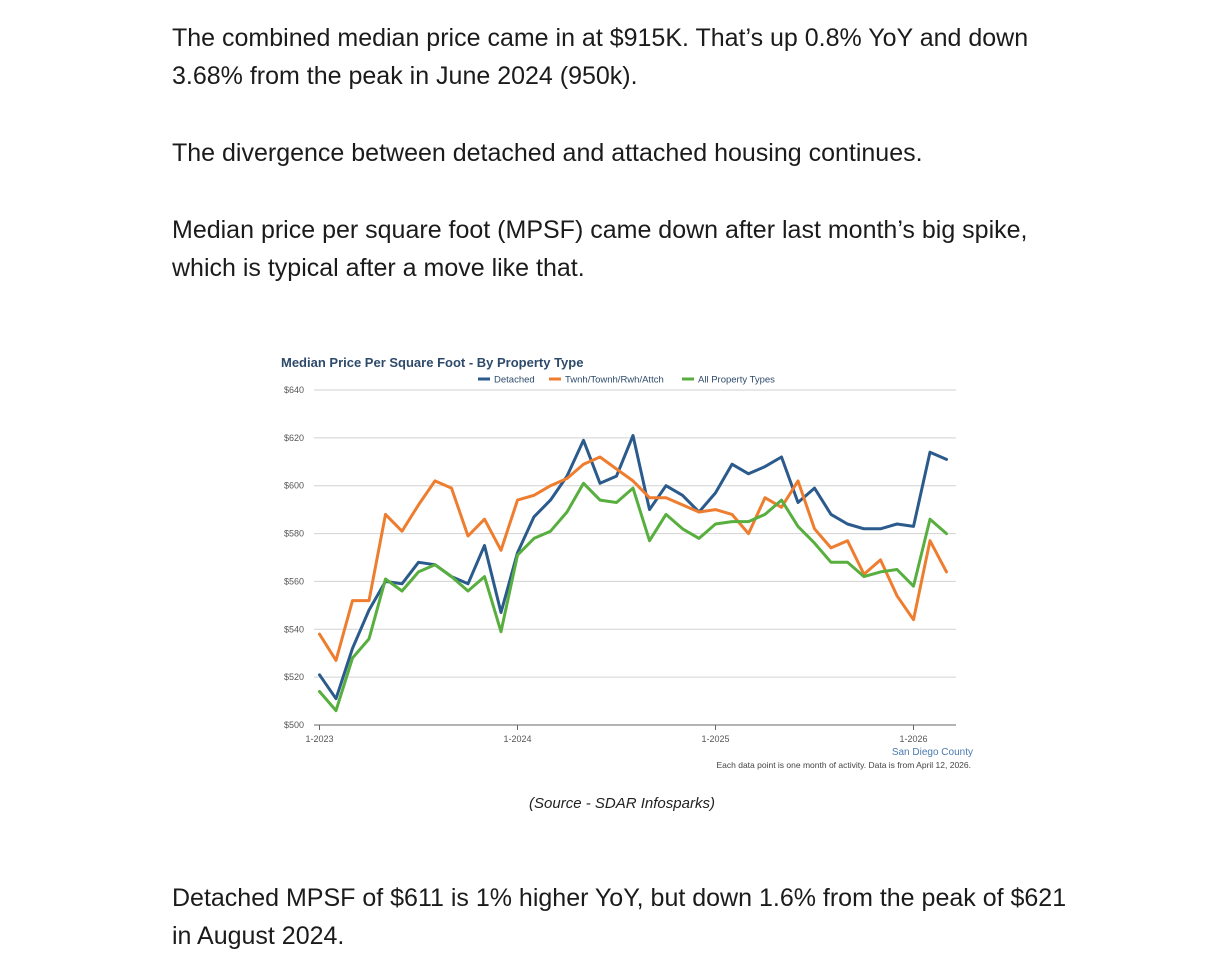 Image resolution: width=1228 pixels, height=980 pixels. Describe the element at coordinates (294, 390) in the screenshot. I see `y-tick-label: $640` at that location.